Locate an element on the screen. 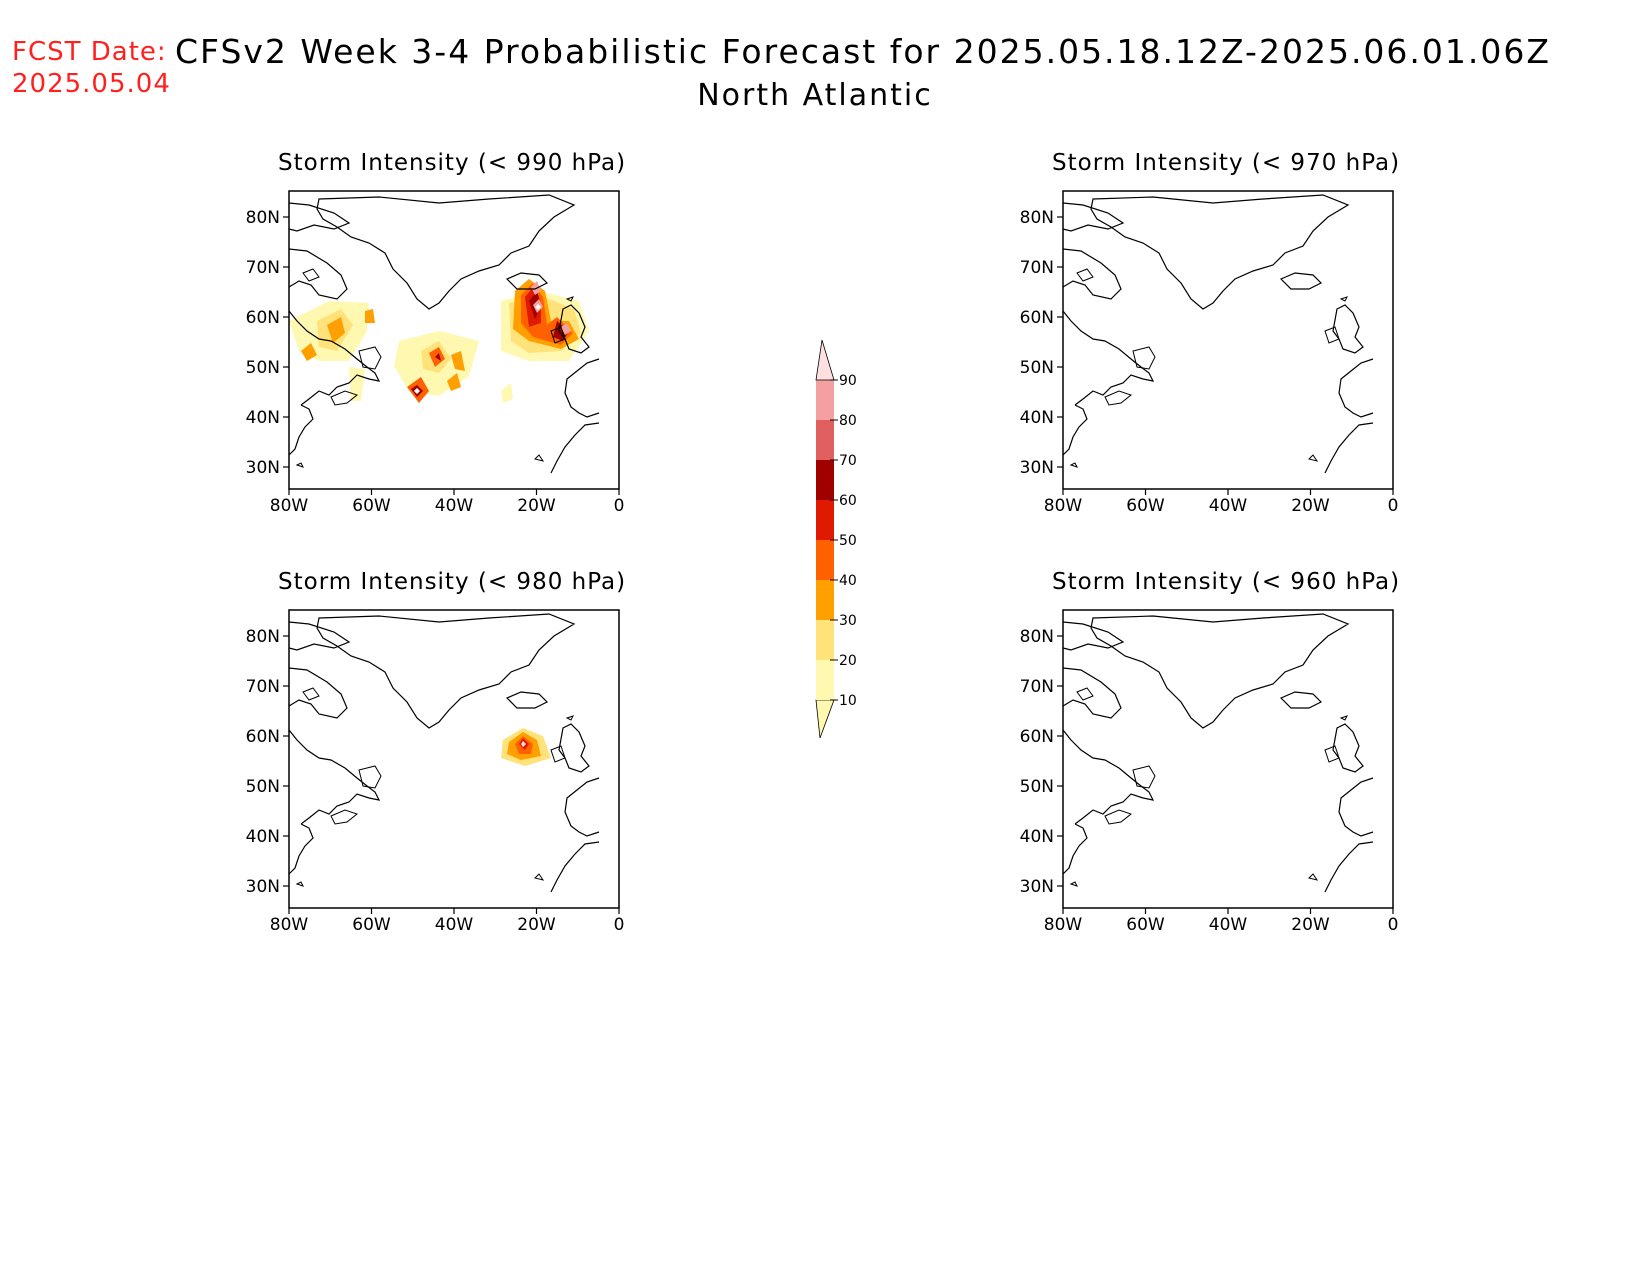 This screenshot has width=1650, height=1275. colorbar-label: 50 is located at coordinates (848, 541).